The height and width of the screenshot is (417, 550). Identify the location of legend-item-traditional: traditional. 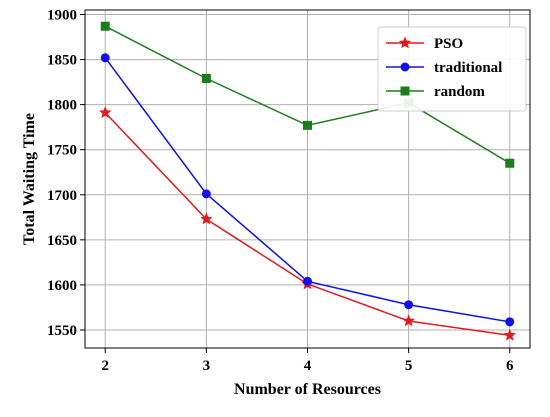
(444, 68).